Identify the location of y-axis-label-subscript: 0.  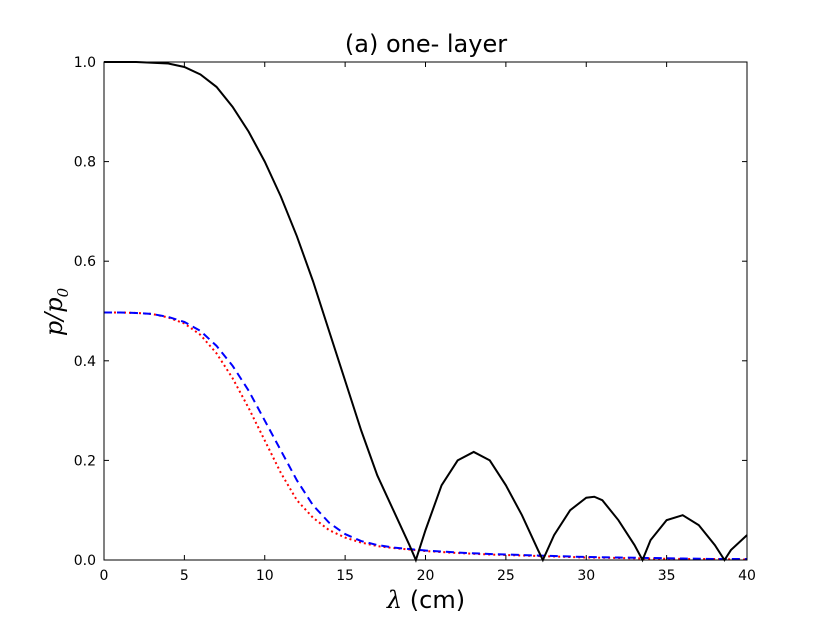
(63, 292).